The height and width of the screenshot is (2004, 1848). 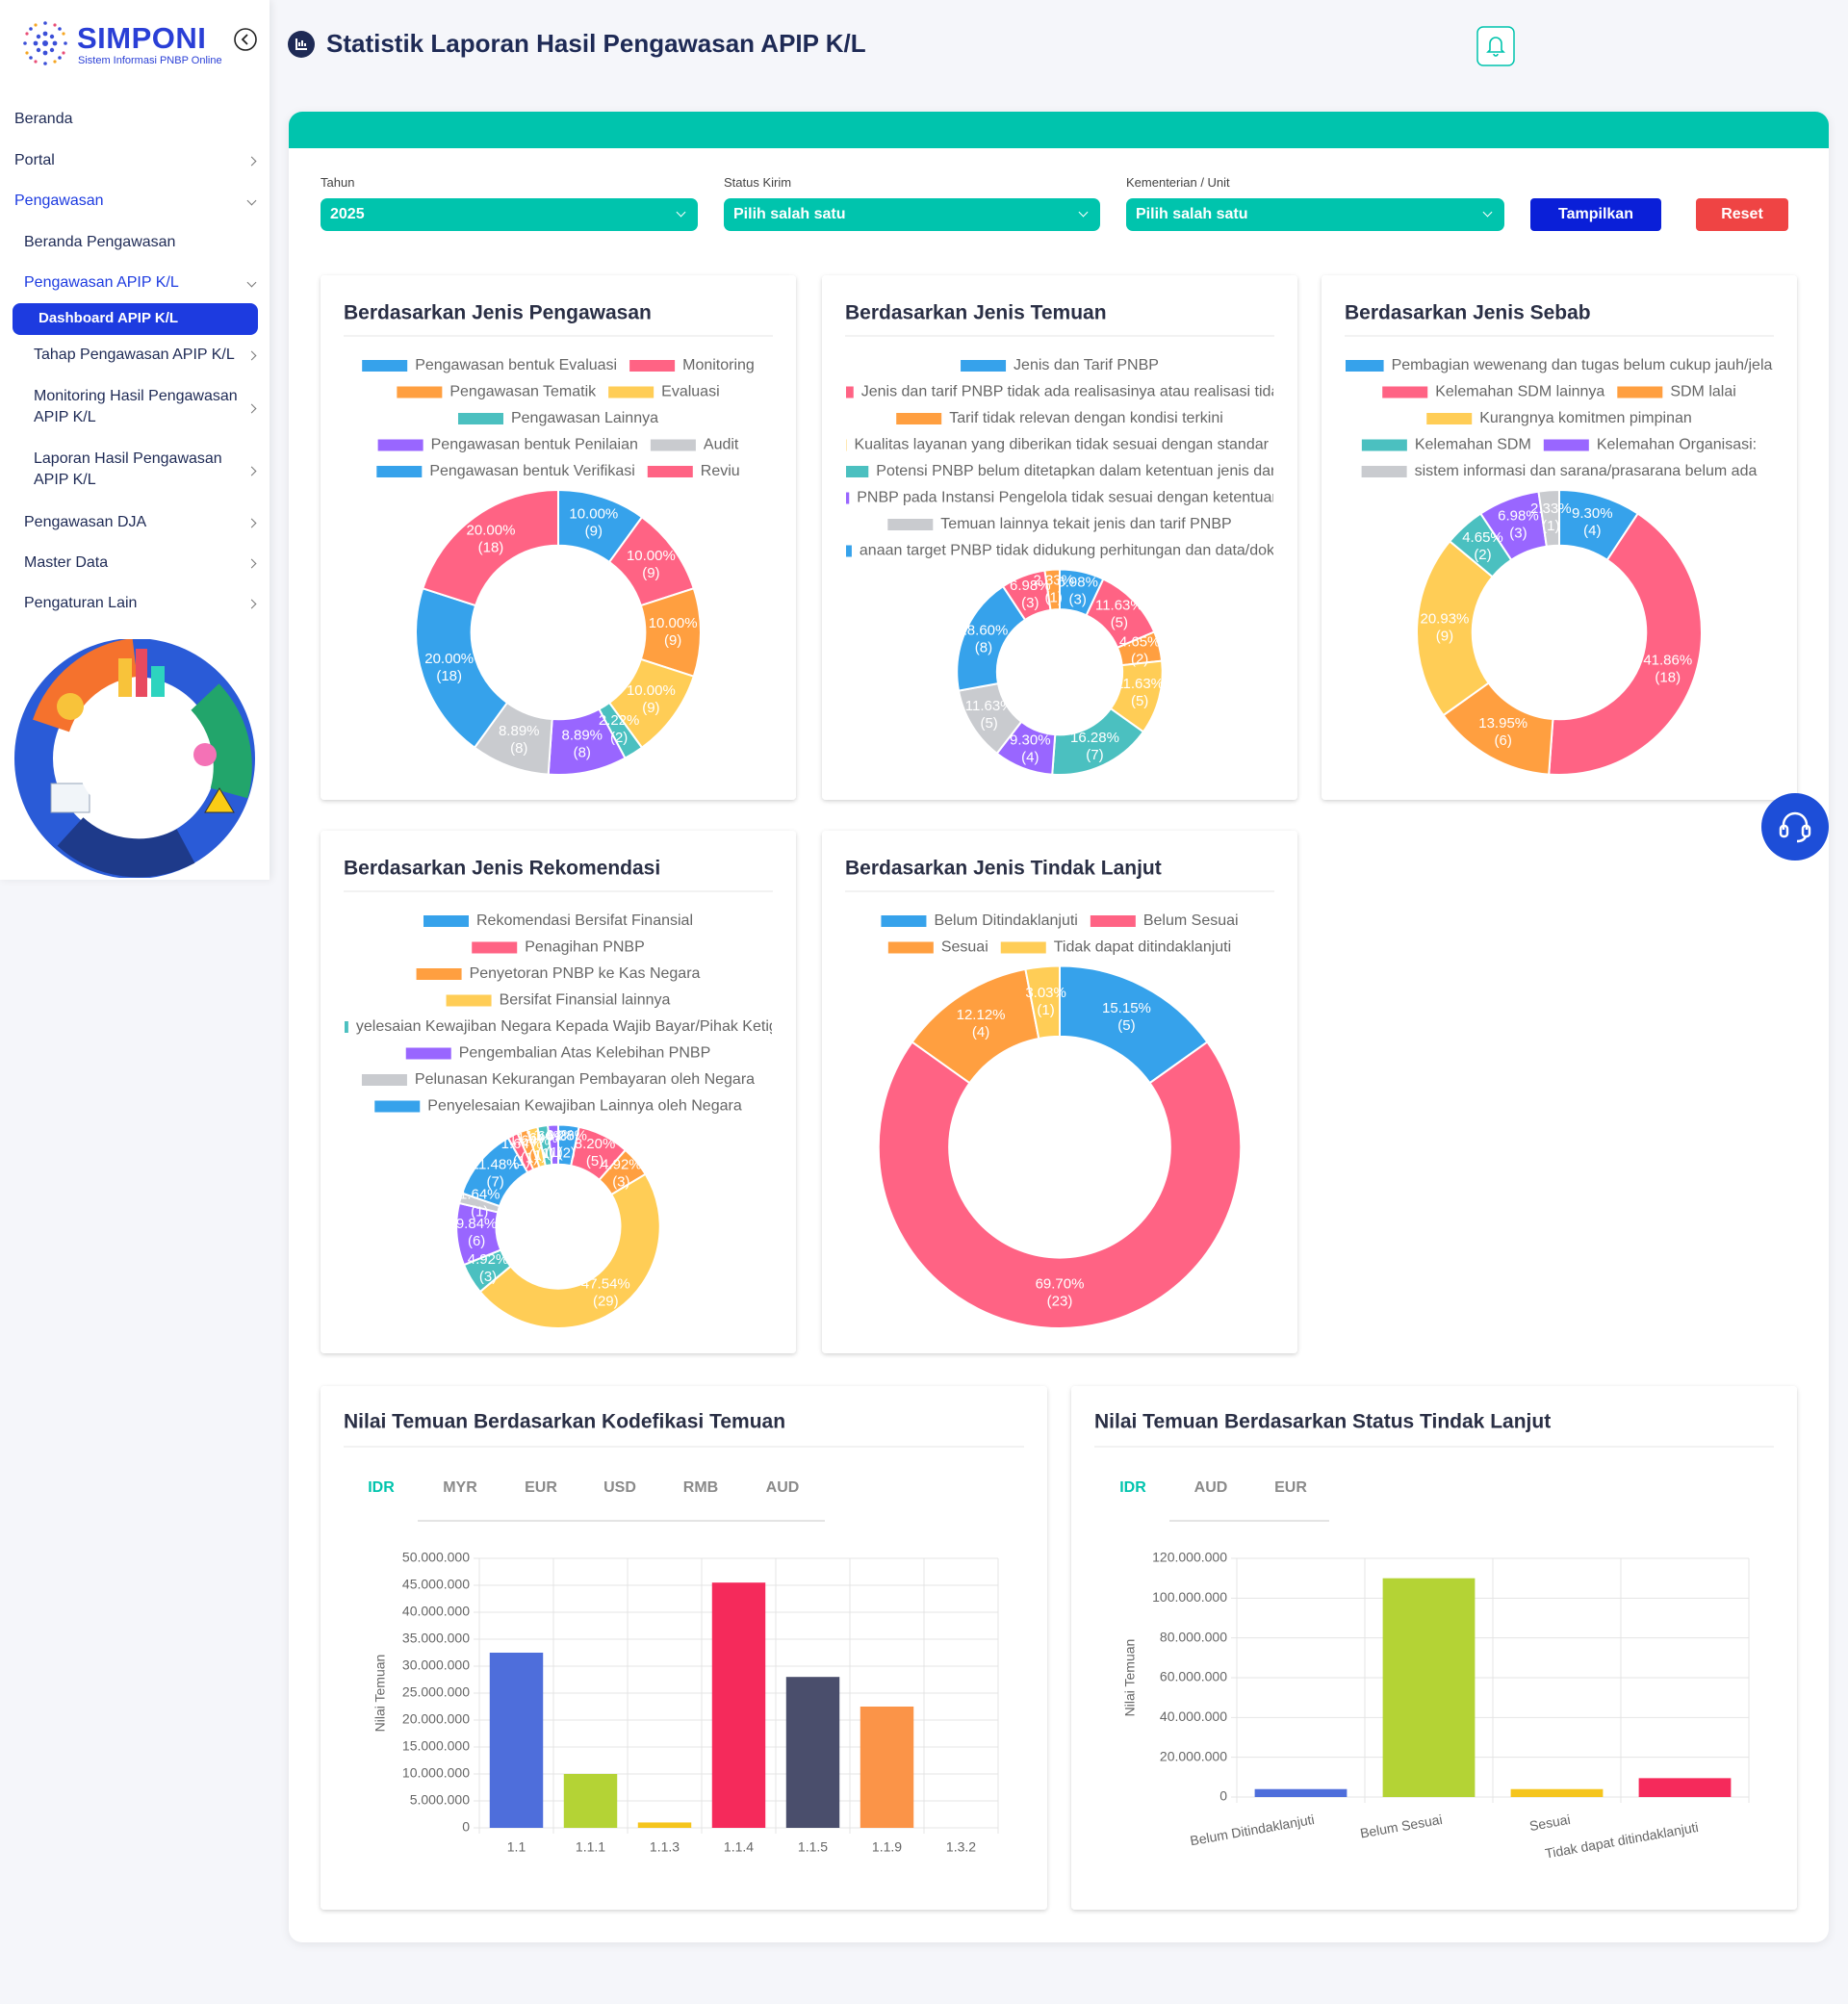 What do you see at coordinates (502, 869) in the screenshot?
I see `chart-title: Berdasarkan Jenis Rekomendasi` at bounding box center [502, 869].